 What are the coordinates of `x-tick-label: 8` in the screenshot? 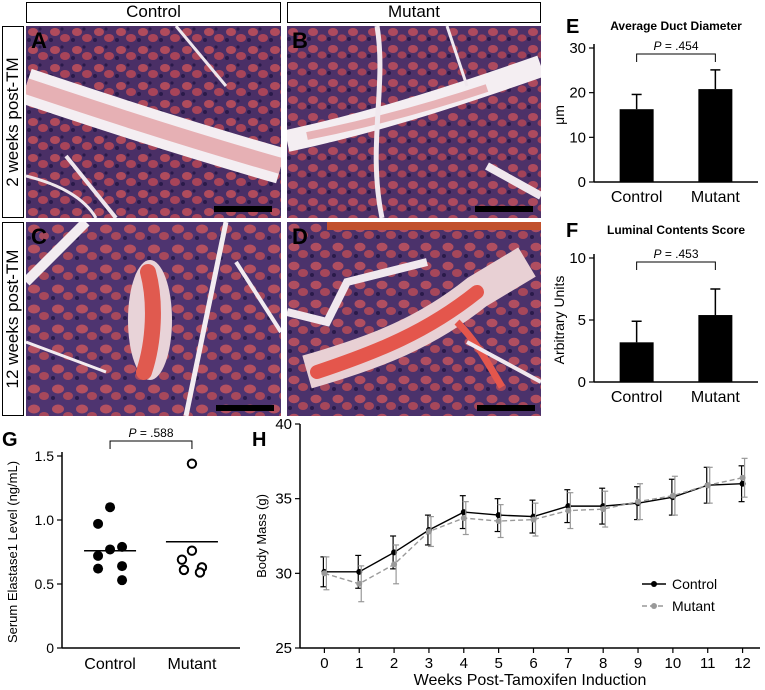 It's located at (603, 663).